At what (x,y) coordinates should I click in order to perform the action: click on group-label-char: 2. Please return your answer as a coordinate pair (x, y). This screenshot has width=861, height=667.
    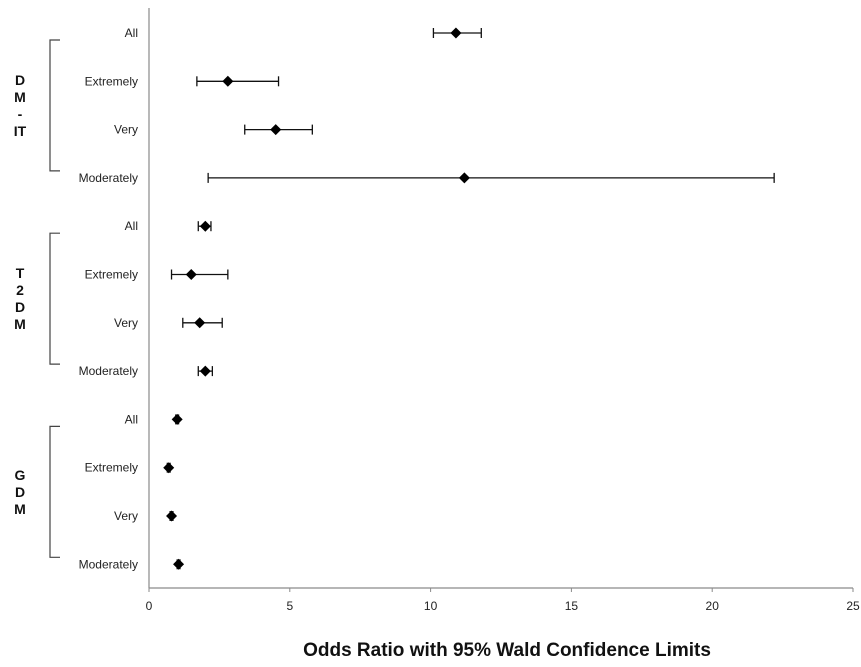
    Looking at the image, I should click on (20, 290).